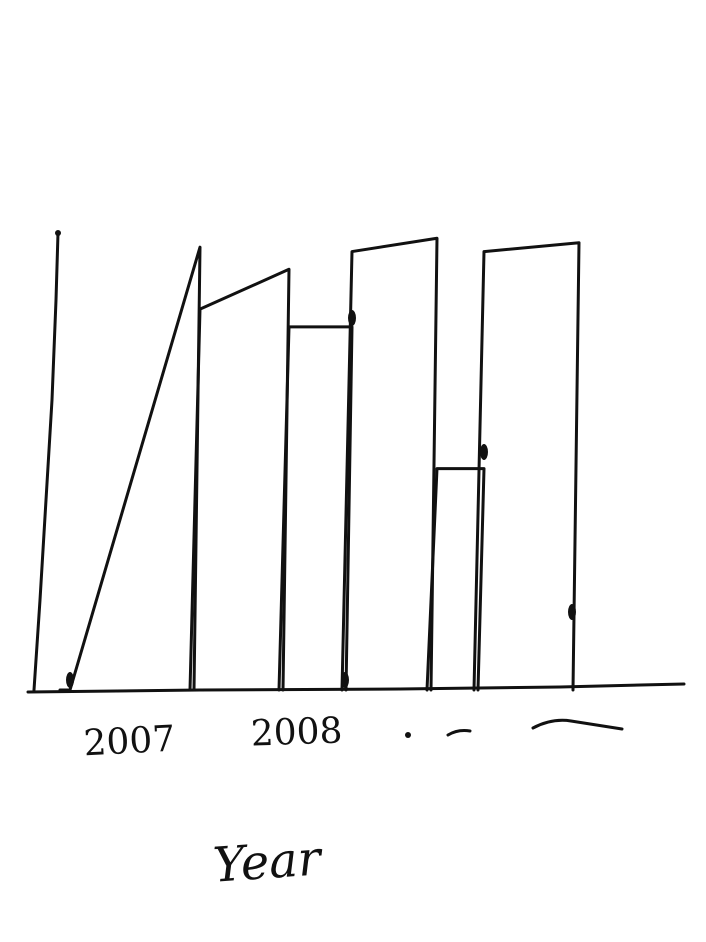  I want to click on y-axis-top-dot, so click(58, 233).